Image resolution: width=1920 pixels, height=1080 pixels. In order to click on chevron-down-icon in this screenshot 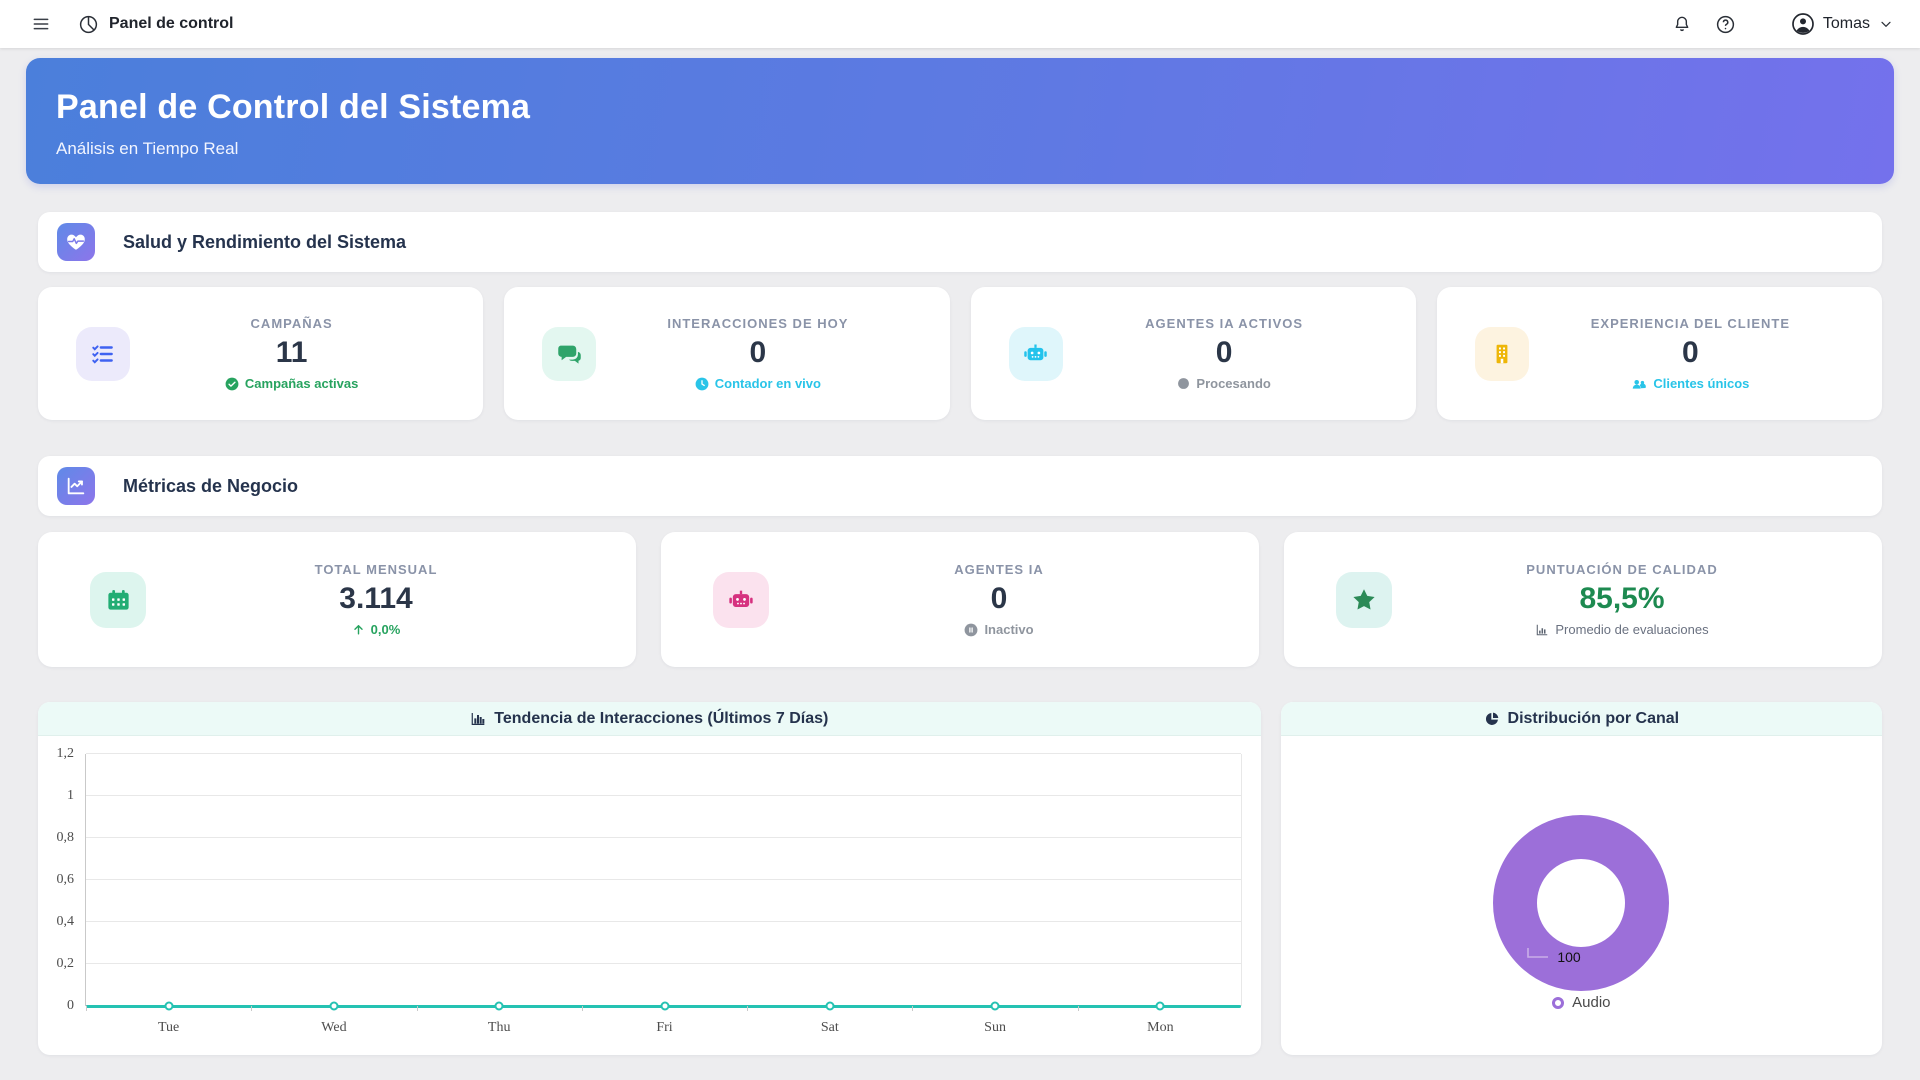, I will do `click(1886, 24)`.